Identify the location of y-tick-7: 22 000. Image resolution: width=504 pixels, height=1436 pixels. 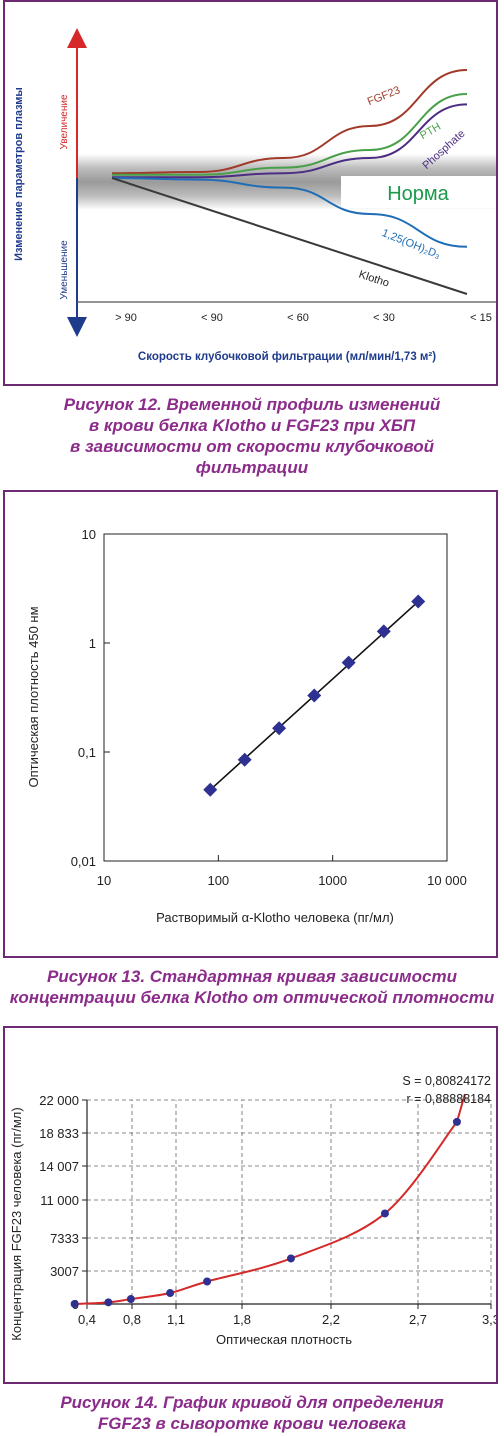
(59, 1100).